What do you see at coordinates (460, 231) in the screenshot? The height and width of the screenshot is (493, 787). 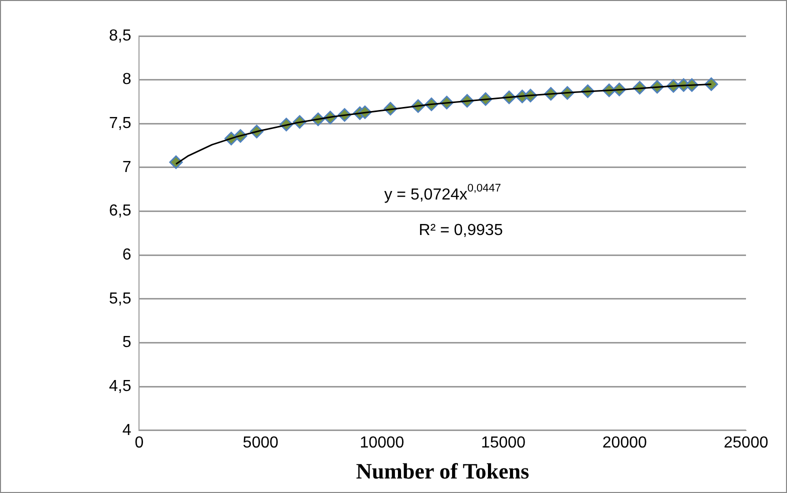 I see `annotation: R² = 0,9935` at bounding box center [460, 231].